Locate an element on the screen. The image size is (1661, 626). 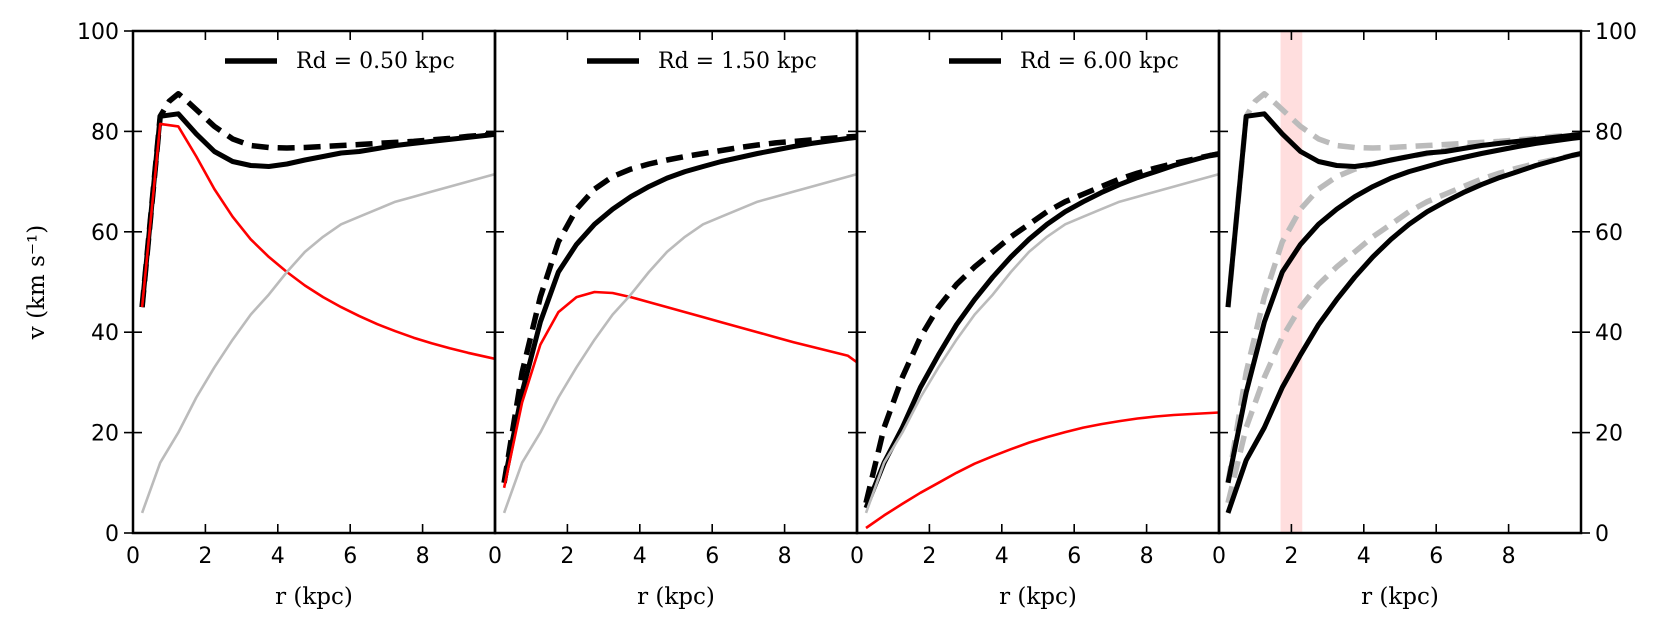
y-tick-label-right: 40 is located at coordinates (1609, 333).